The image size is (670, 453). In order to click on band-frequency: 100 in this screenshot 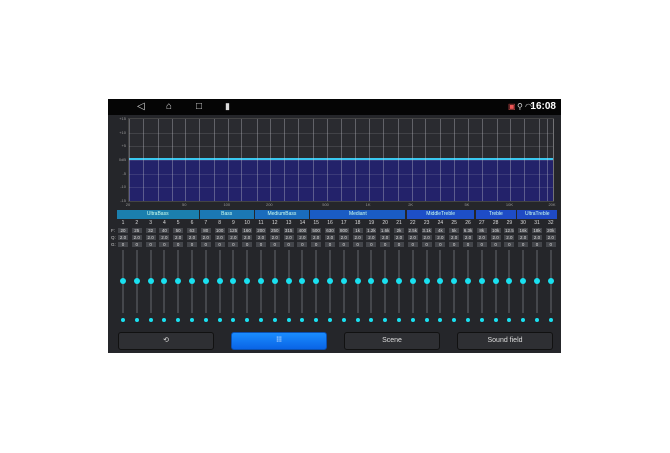, I will do `click(219, 230)`.